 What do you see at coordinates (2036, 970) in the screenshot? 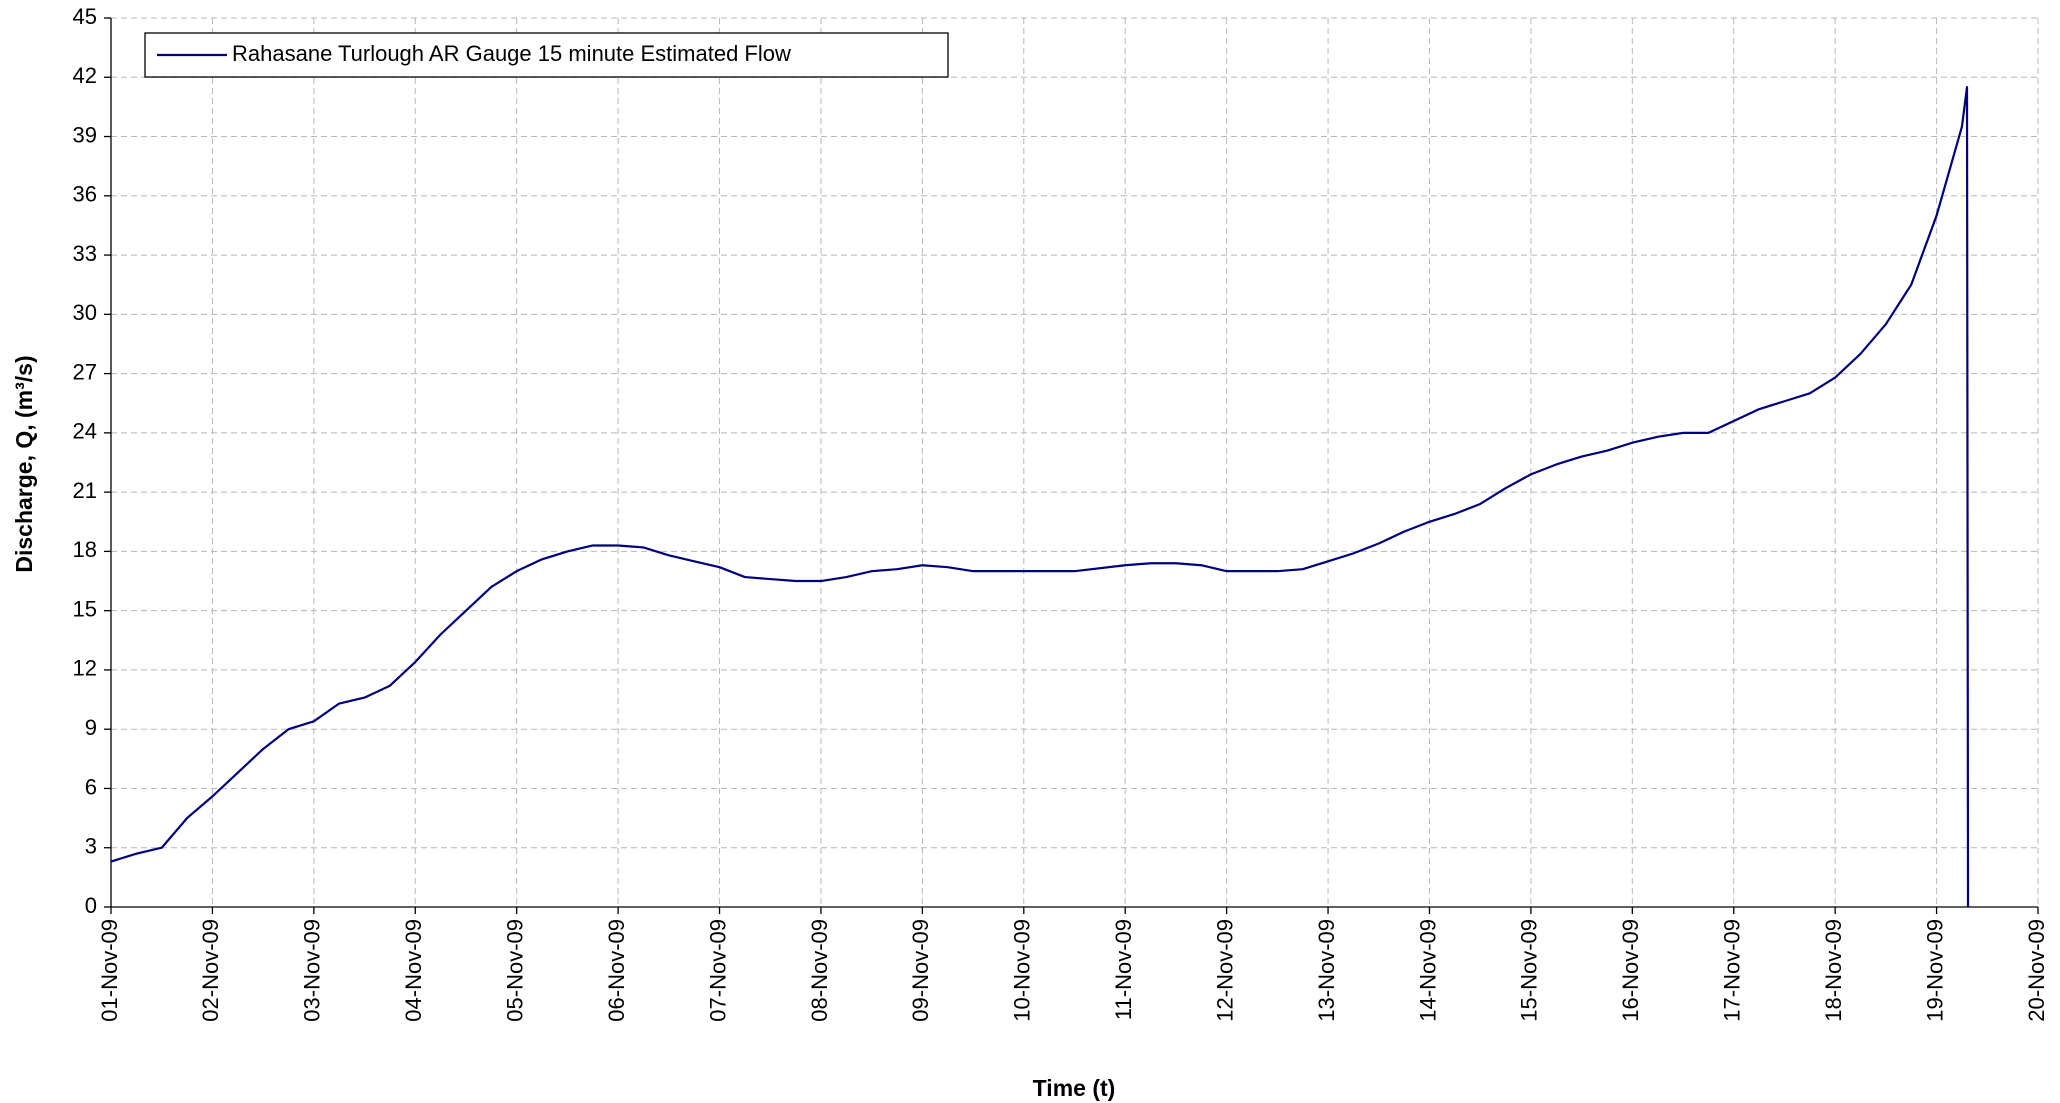
I see `x-tick-label: 20-Nov-09` at bounding box center [2036, 970].